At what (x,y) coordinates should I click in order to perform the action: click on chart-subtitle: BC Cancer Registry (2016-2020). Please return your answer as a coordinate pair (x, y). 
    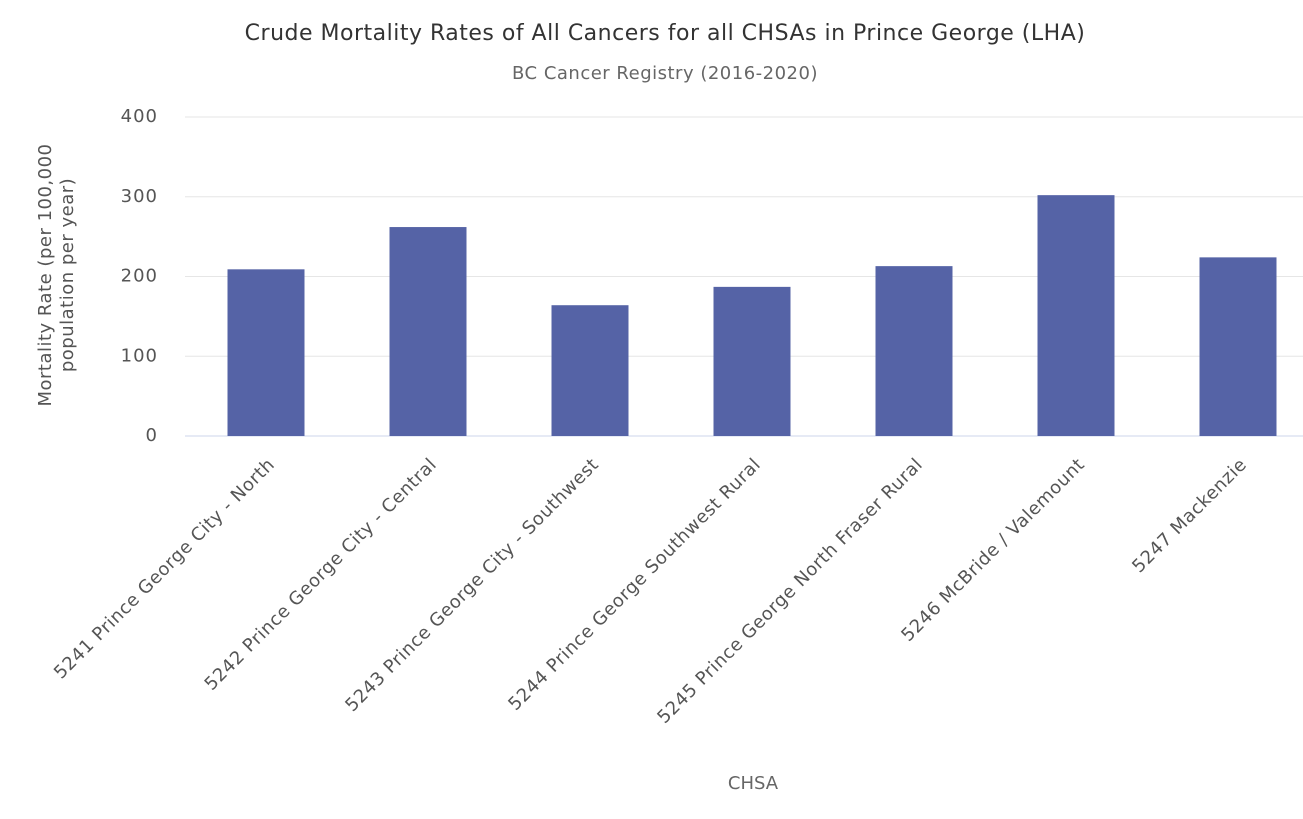
    Looking at the image, I should click on (665, 73).